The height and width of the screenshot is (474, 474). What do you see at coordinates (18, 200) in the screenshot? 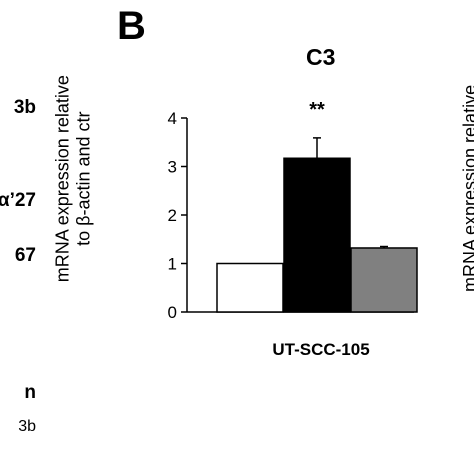
I see `left-panel-label-2: α’27` at bounding box center [18, 200].